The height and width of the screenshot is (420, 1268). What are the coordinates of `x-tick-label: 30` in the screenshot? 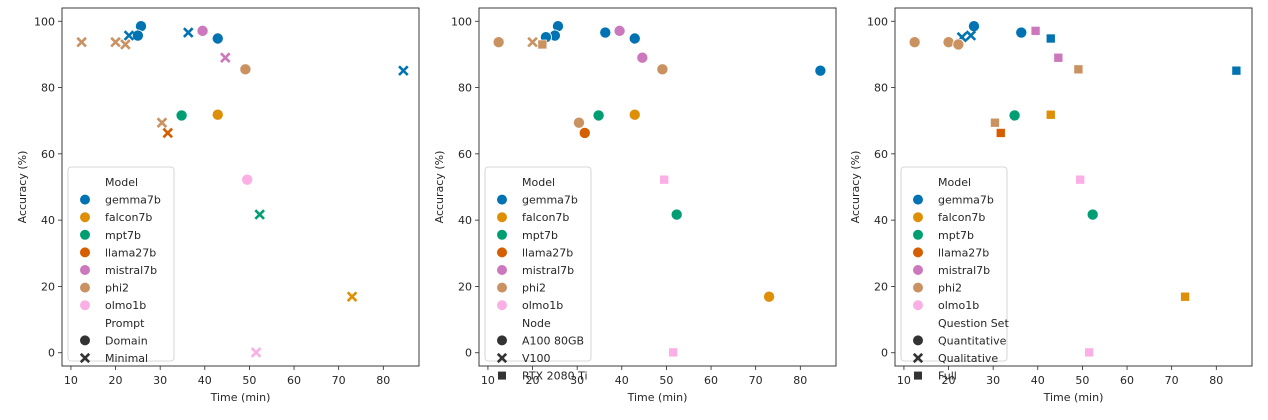 It's located at (993, 380).